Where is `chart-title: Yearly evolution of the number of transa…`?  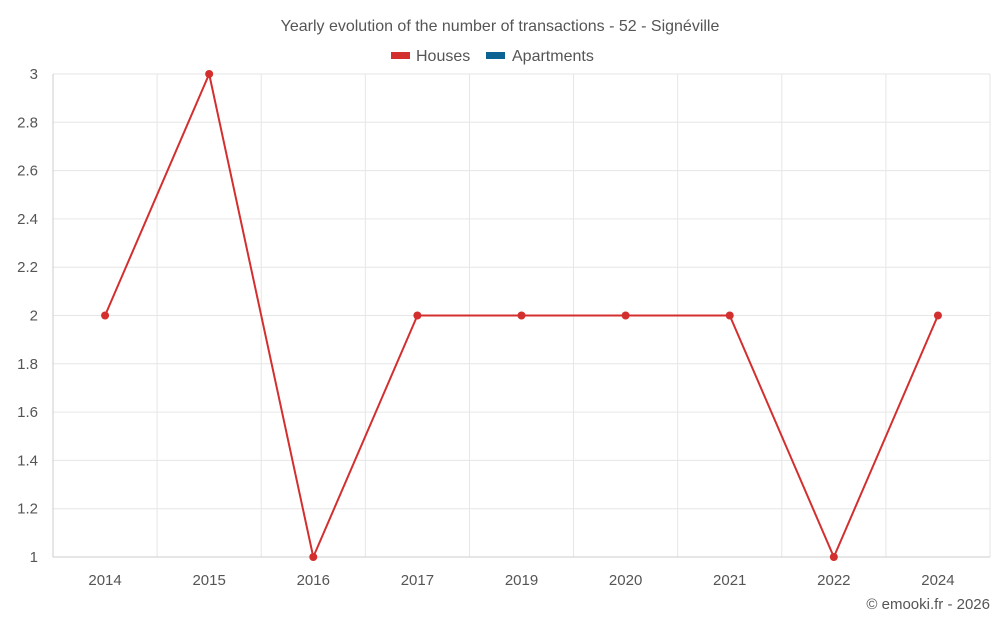
chart-title: Yearly evolution of the number of transa… is located at coordinates (500, 26).